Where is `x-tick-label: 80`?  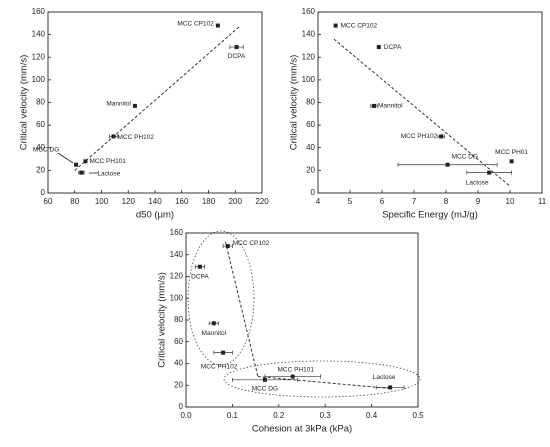 x-tick-label: 80 is located at coordinates (74, 201).